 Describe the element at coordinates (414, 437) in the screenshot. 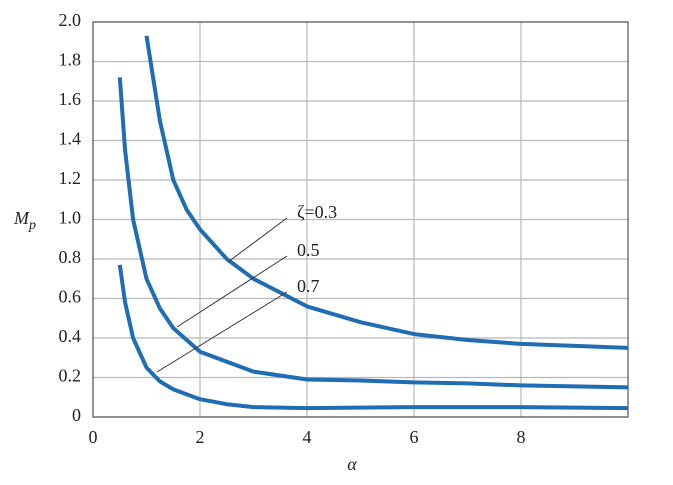

I see `x-tick-label: 6` at that location.